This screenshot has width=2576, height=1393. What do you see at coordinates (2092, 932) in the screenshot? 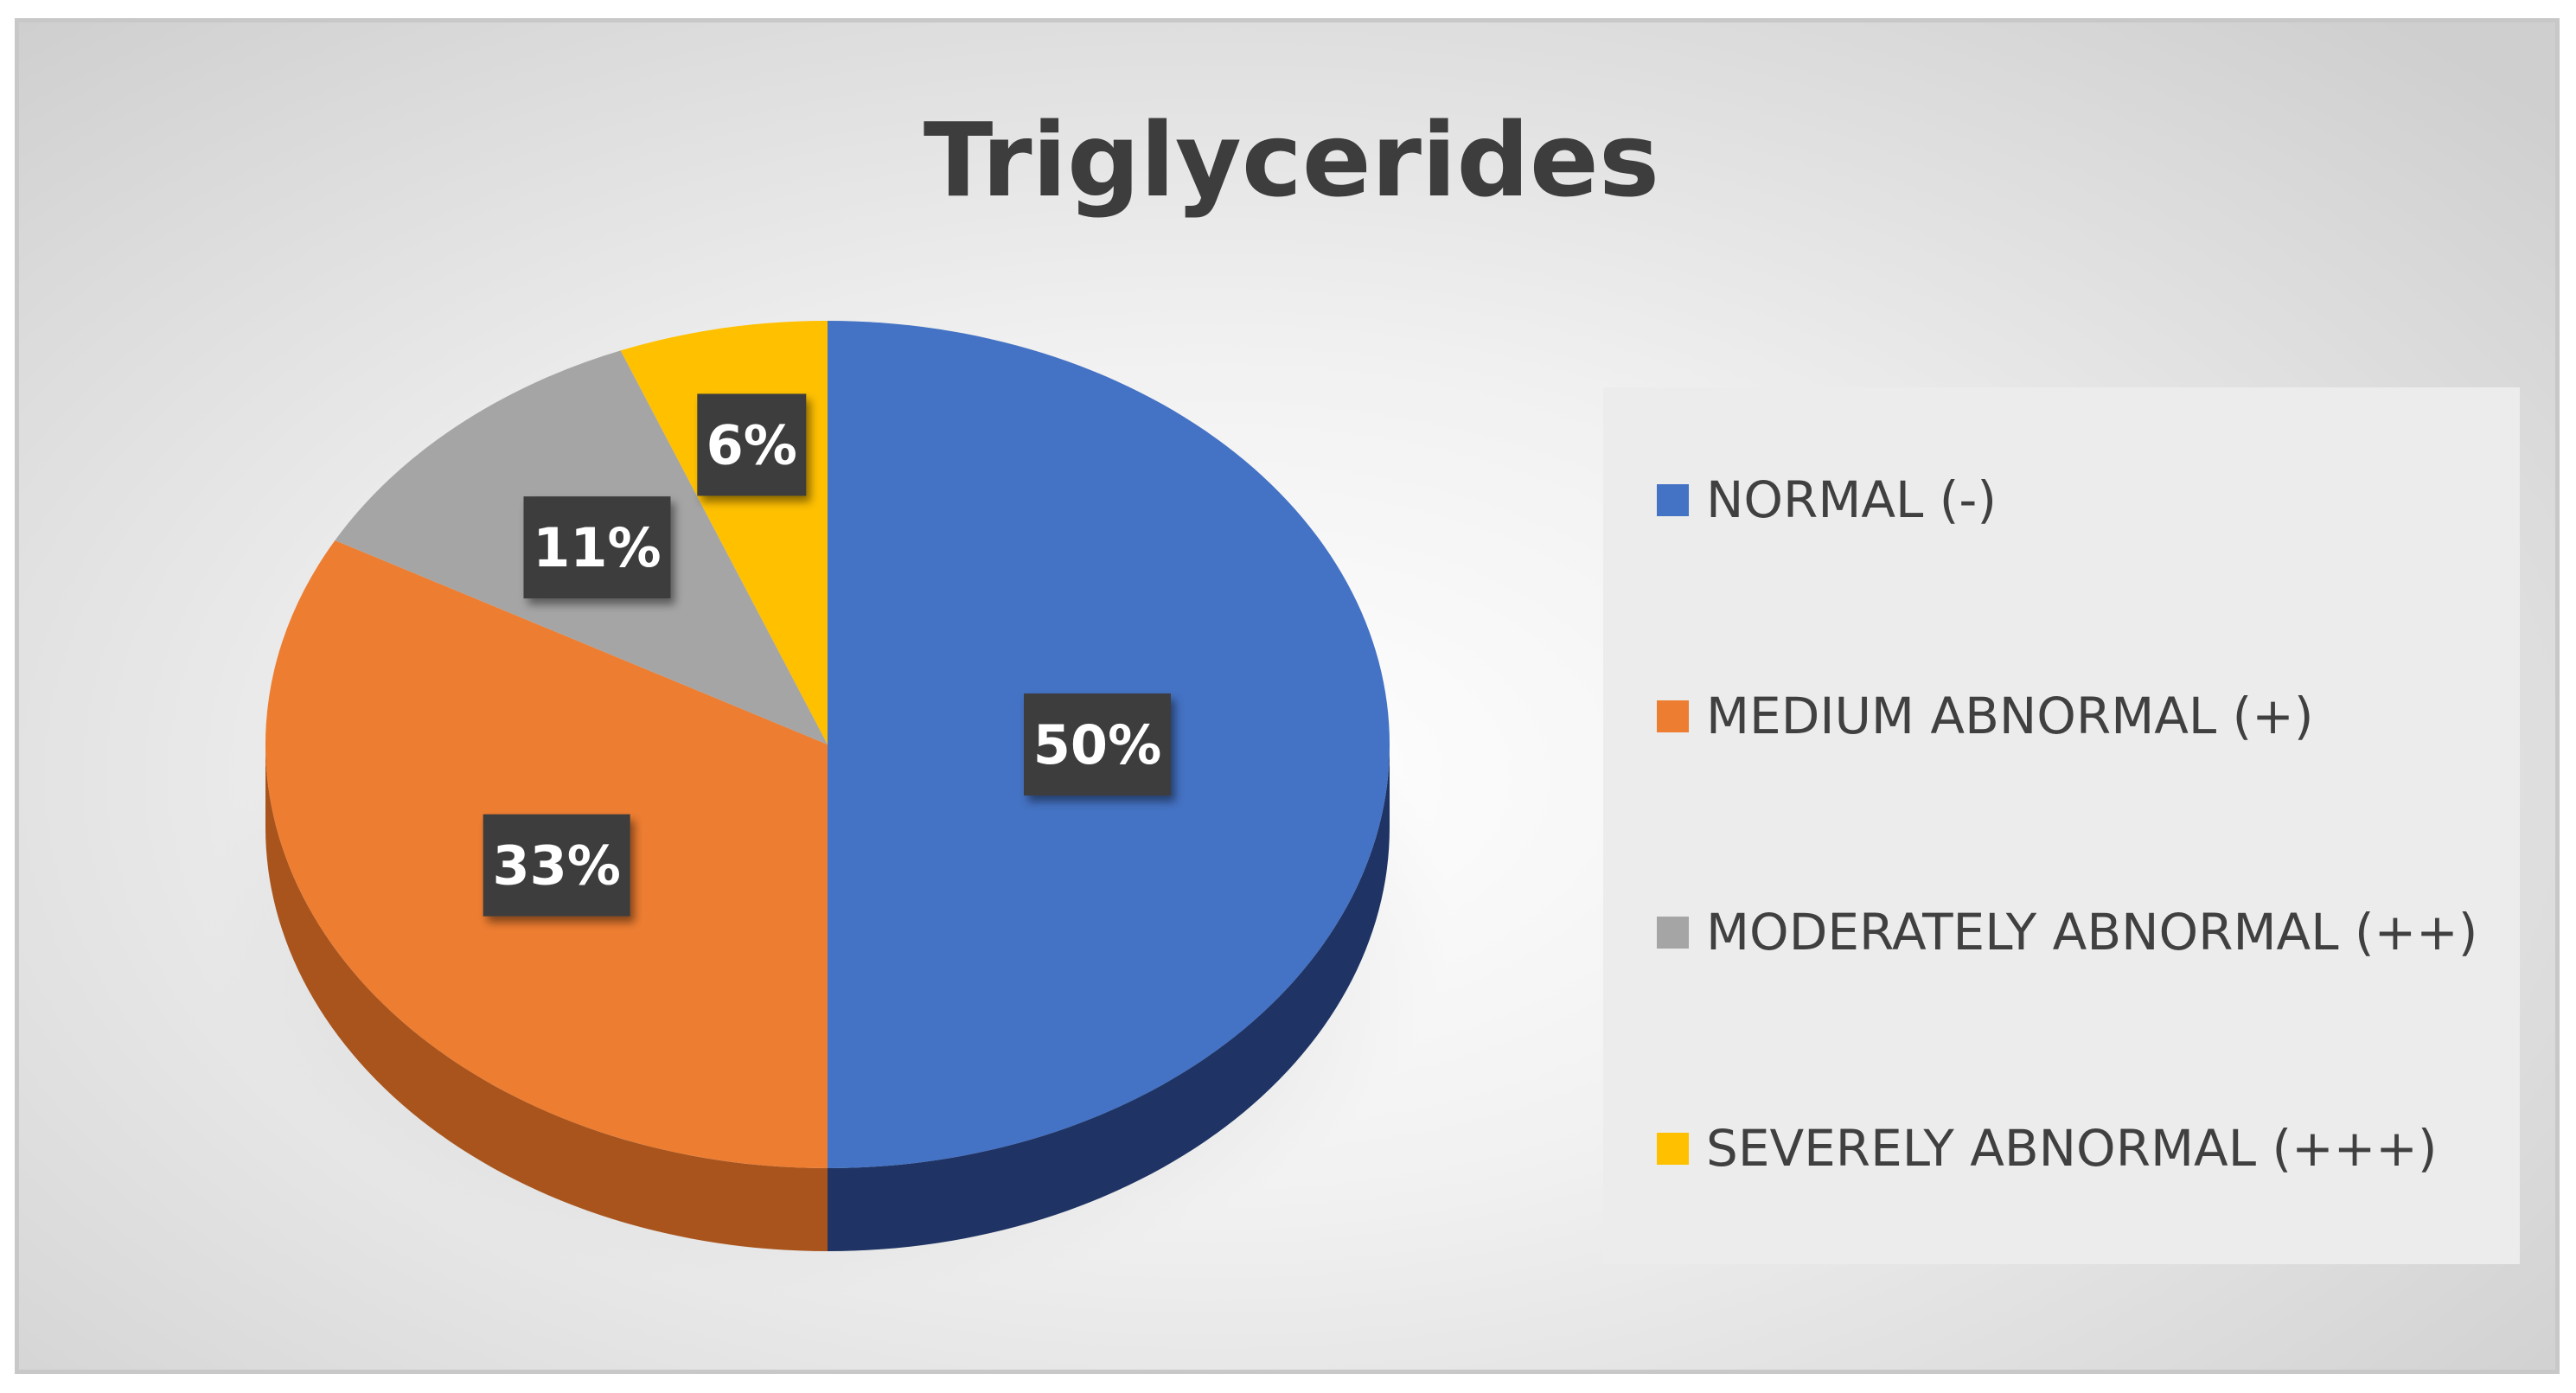
I see `legend-label: MODERATELY ABNORMAL (++)` at bounding box center [2092, 932].